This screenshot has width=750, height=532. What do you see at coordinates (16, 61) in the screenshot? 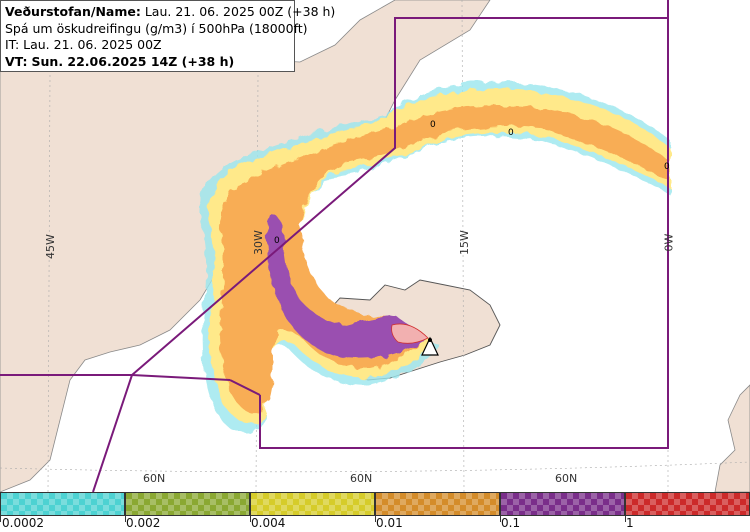
I see `valid-time-label: VT:` at bounding box center [16, 61].